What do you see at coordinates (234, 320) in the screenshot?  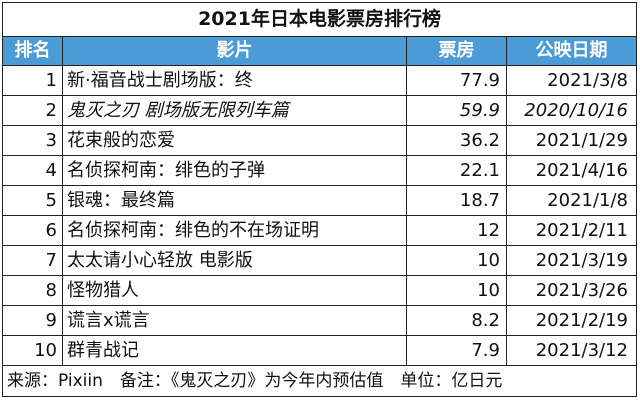 I see `film-cell: 谎言x谎言` at bounding box center [234, 320].